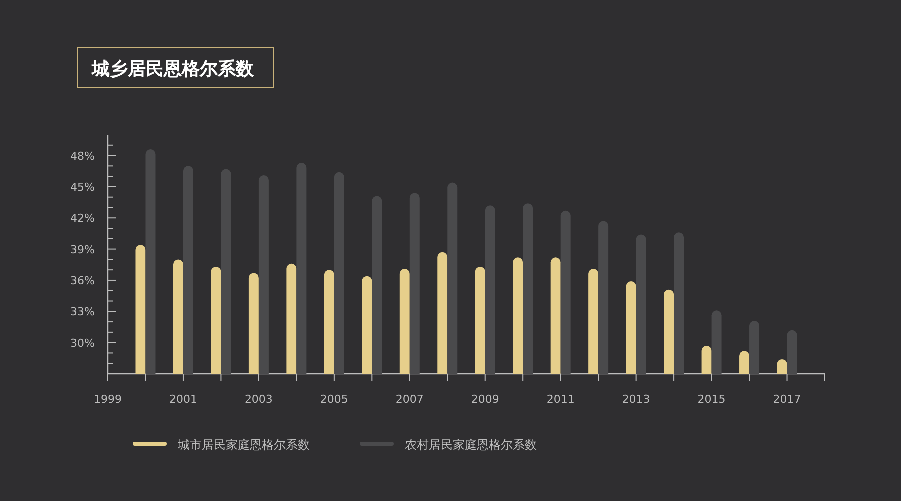 This screenshot has height=501, width=901. What do you see at coordinates (82, 156) in the screenshot?
I see `y-tick-label: 48%` at bounding box center [82, 156].